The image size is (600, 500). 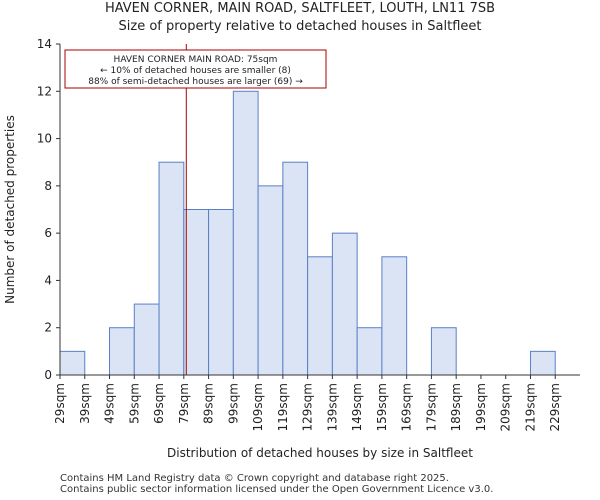 I want to click on x-tick-label: 169sqm, so click(x=407, y=407).